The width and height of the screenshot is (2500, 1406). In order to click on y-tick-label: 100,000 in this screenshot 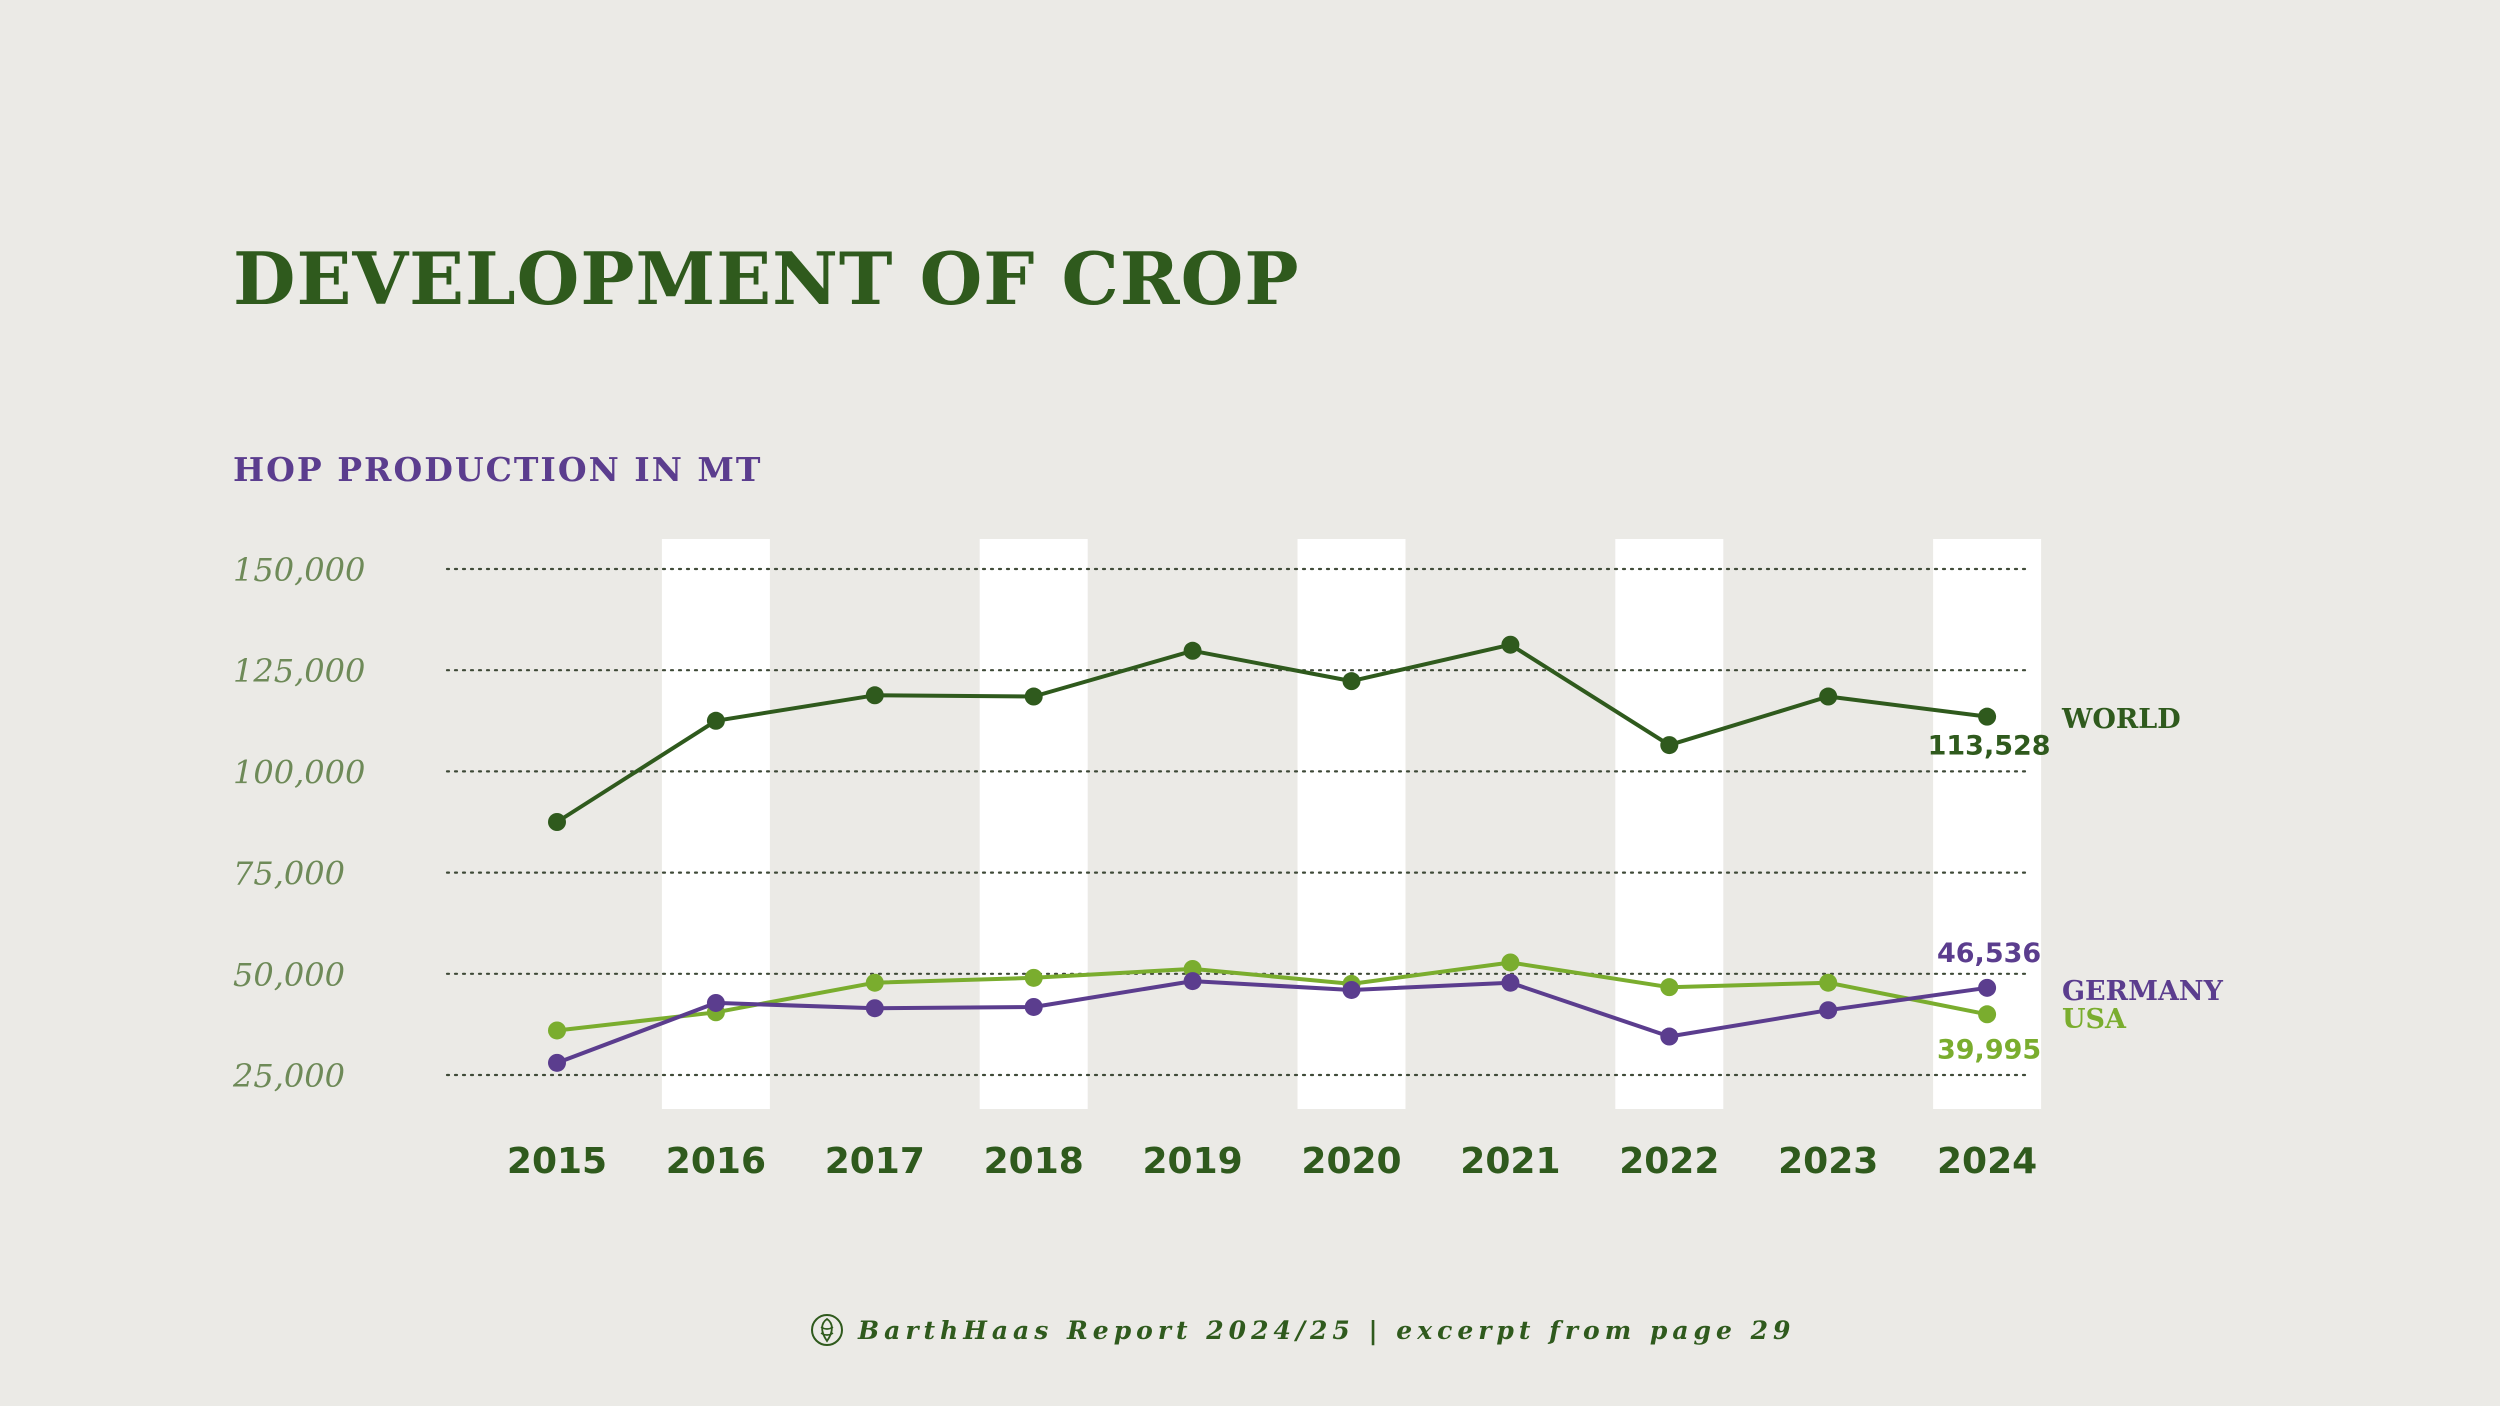, I will do `click(299, 772)`.